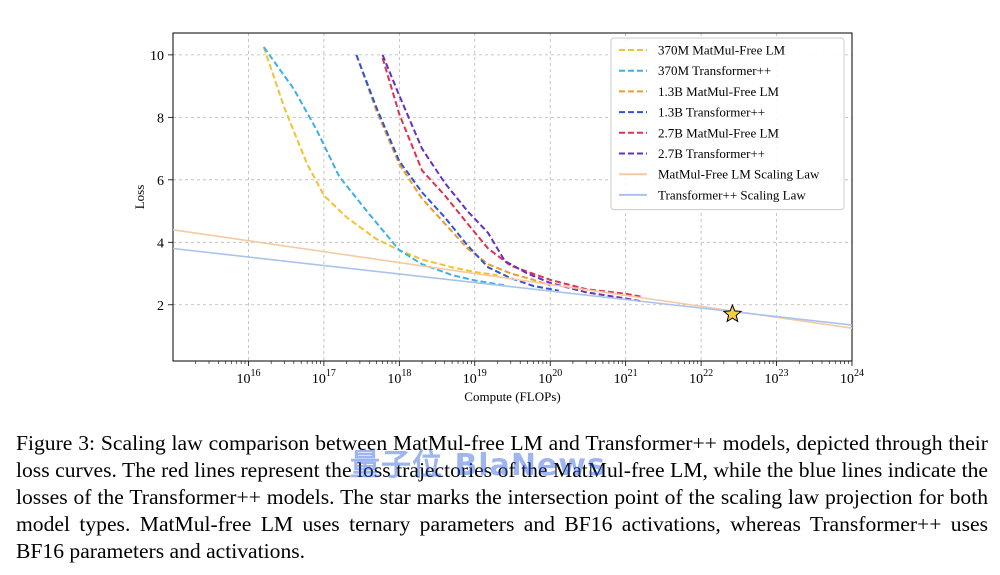 The height and width of the screenshot is (575, 1000). I want to click on legend-box, so click(727, 124).